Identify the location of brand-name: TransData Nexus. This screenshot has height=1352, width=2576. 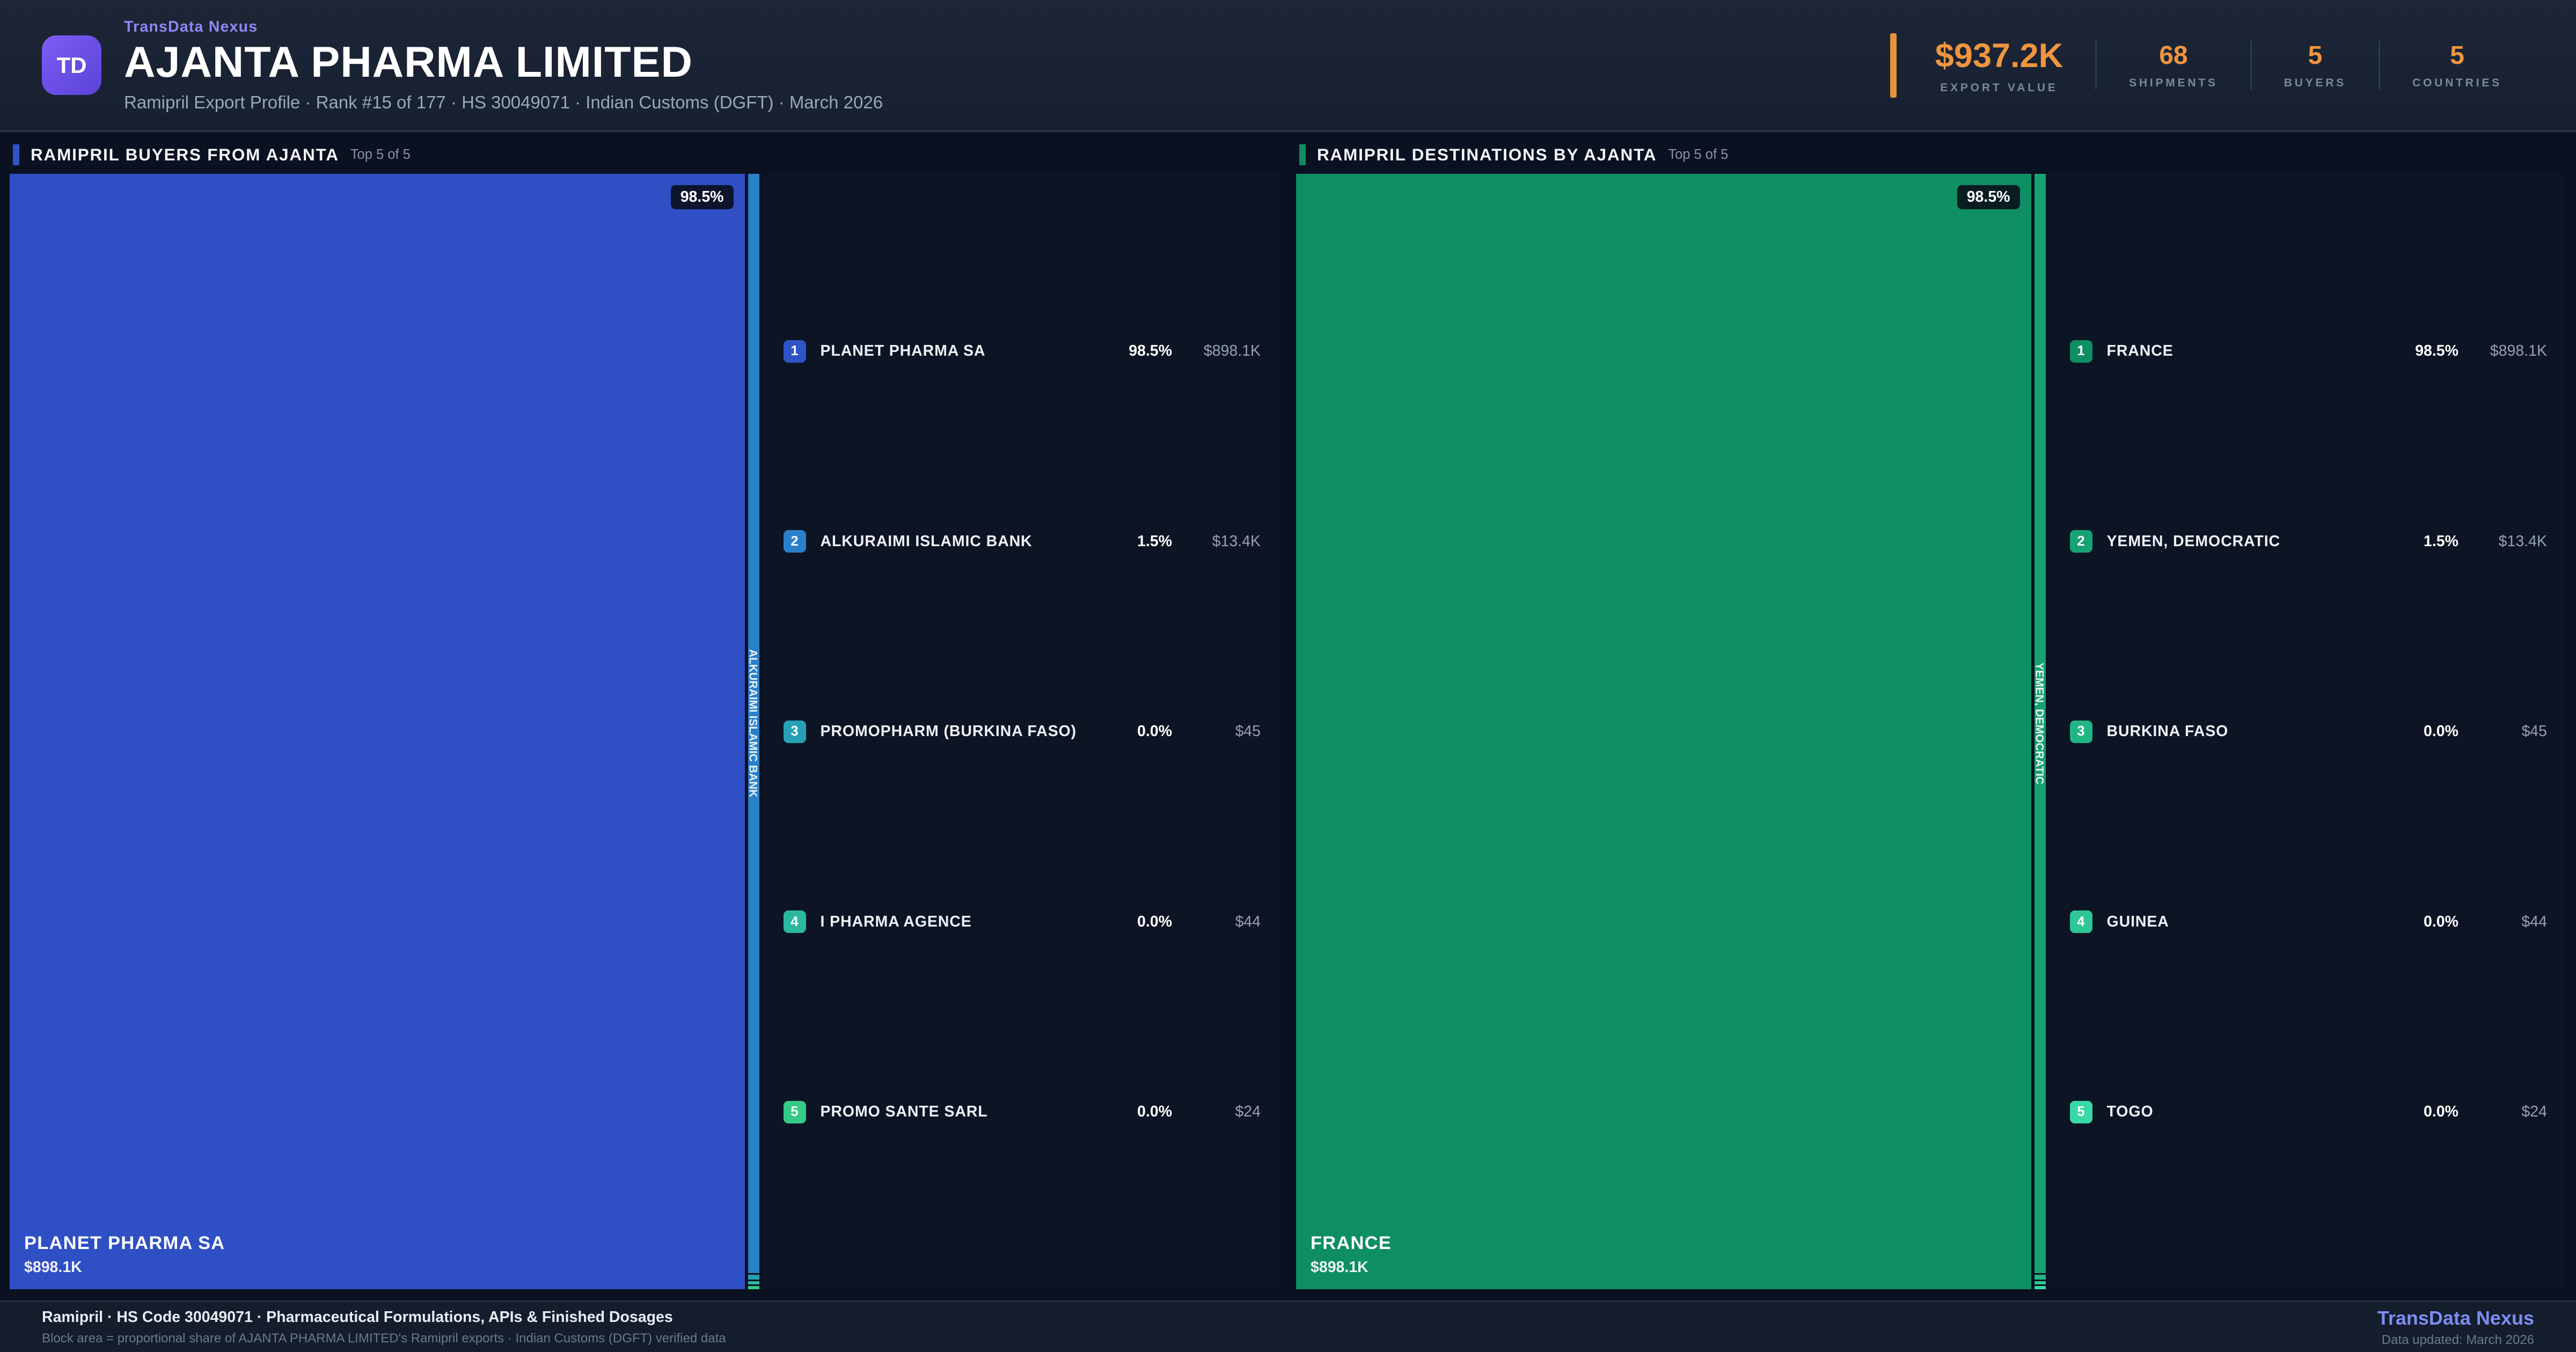
(191, 26).